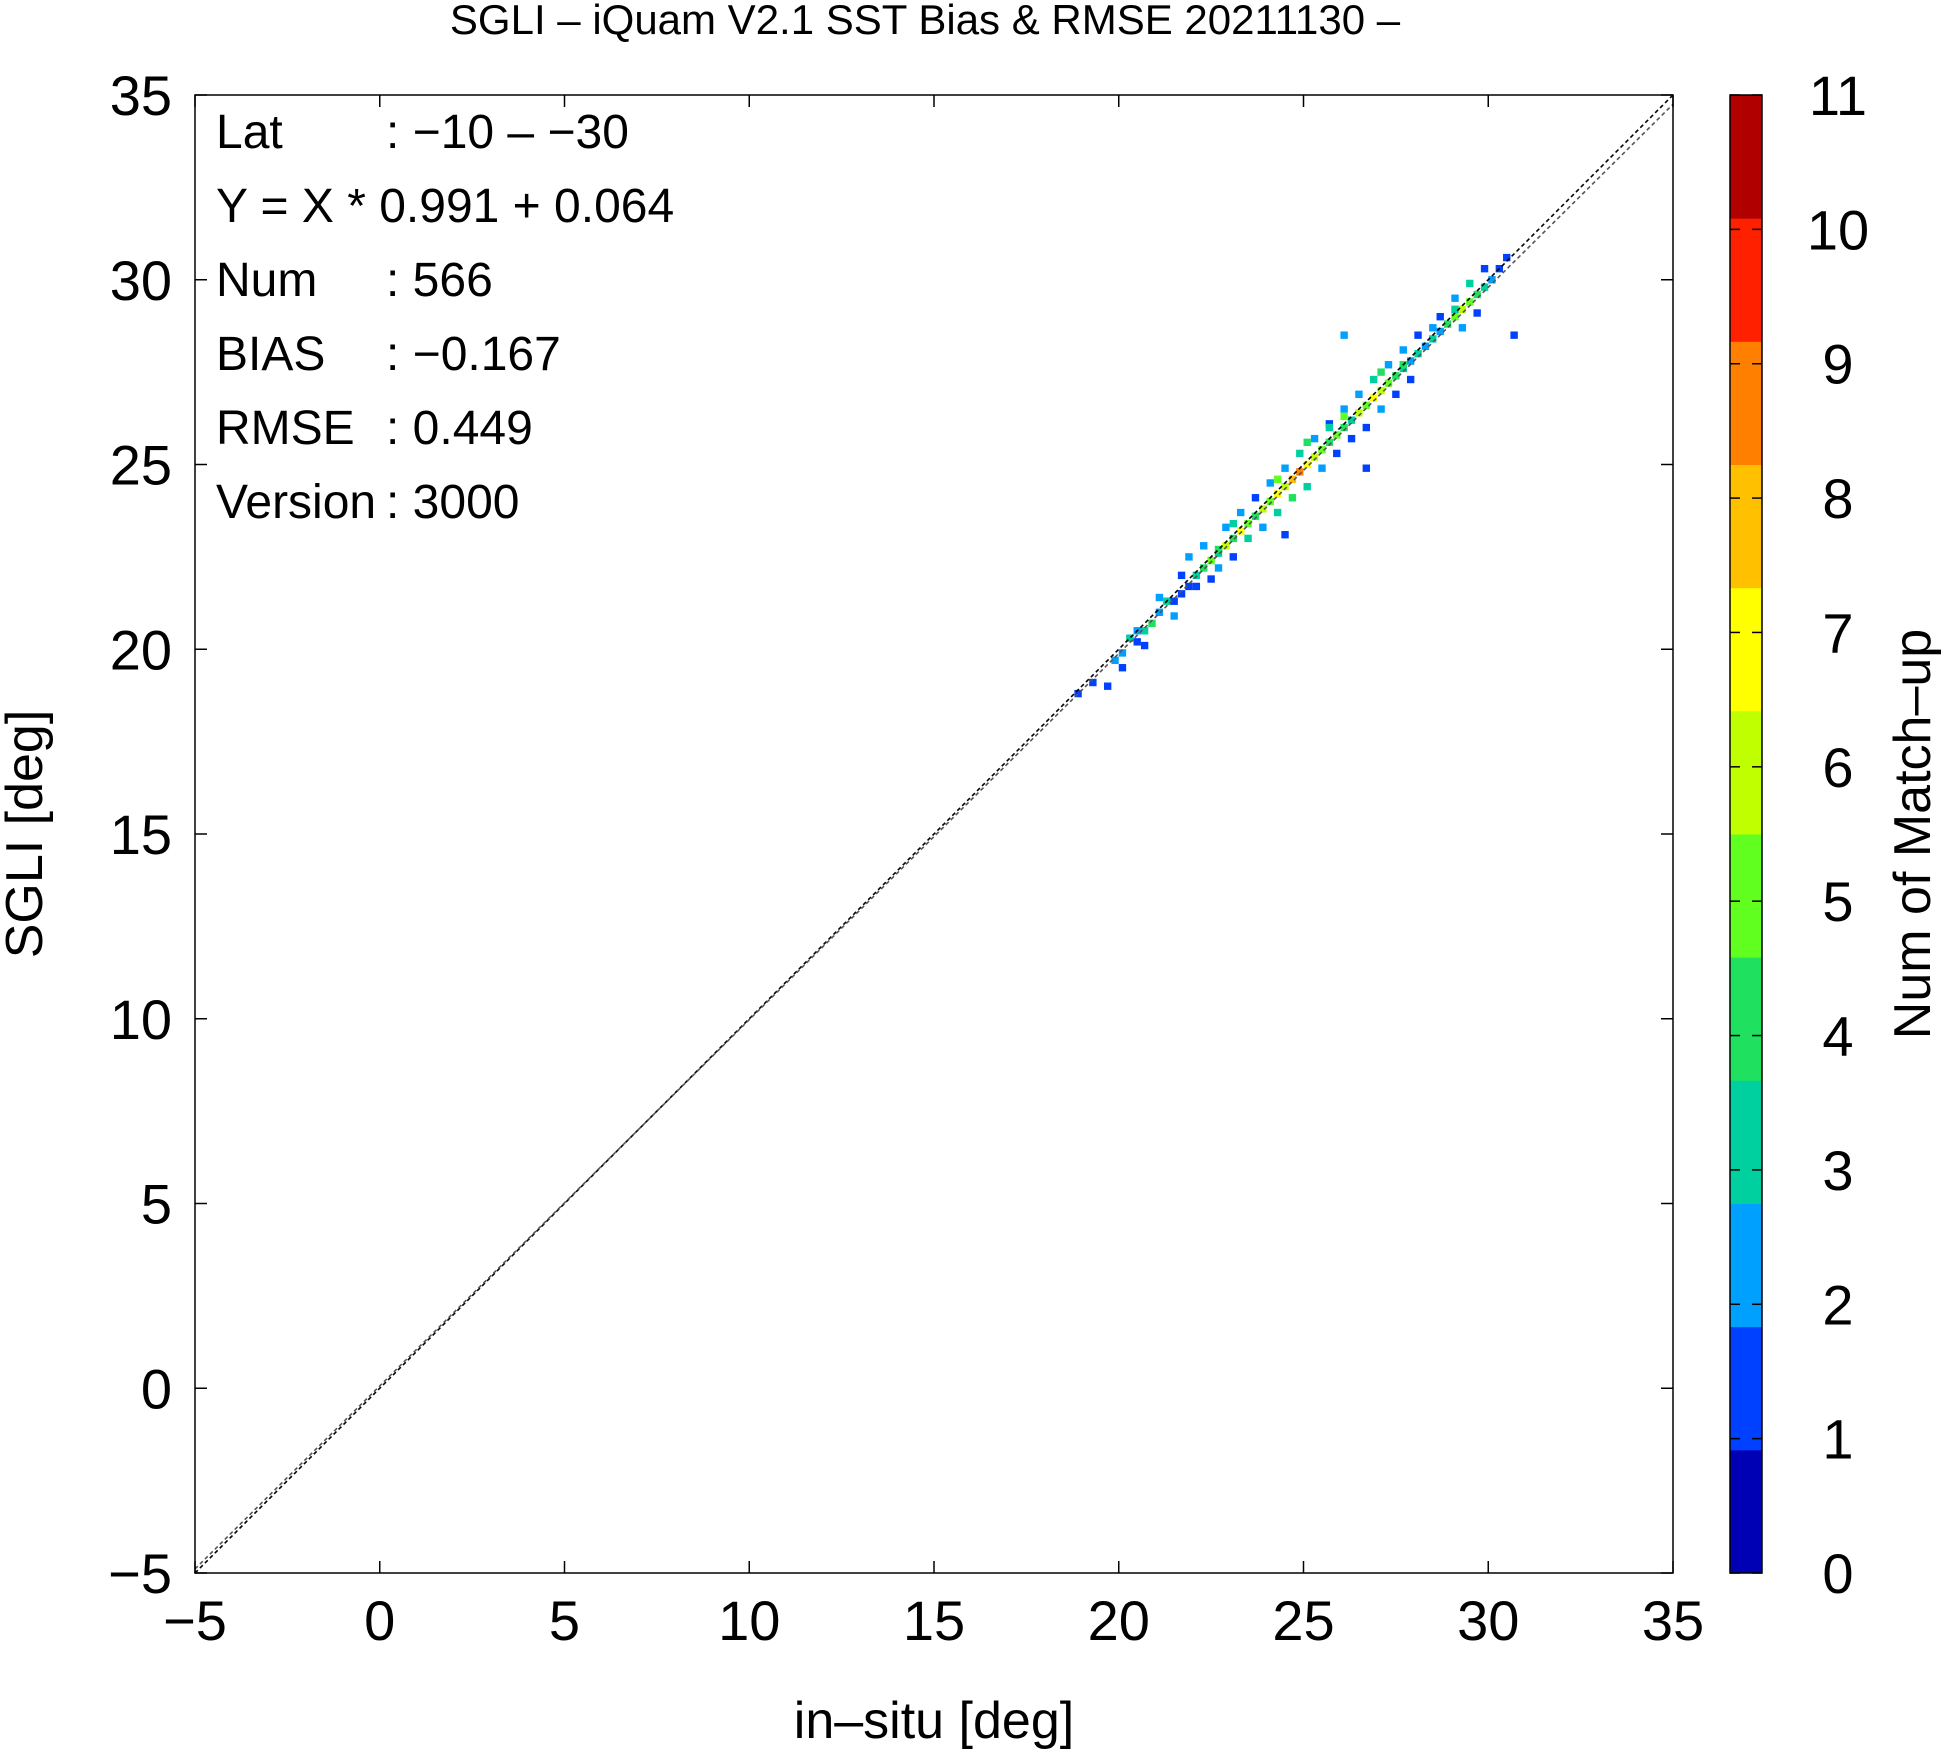  What do you see at coordinates (266, 280) in the screenshot?
I see `stats-key: Num` at bounding box center [266, 280].